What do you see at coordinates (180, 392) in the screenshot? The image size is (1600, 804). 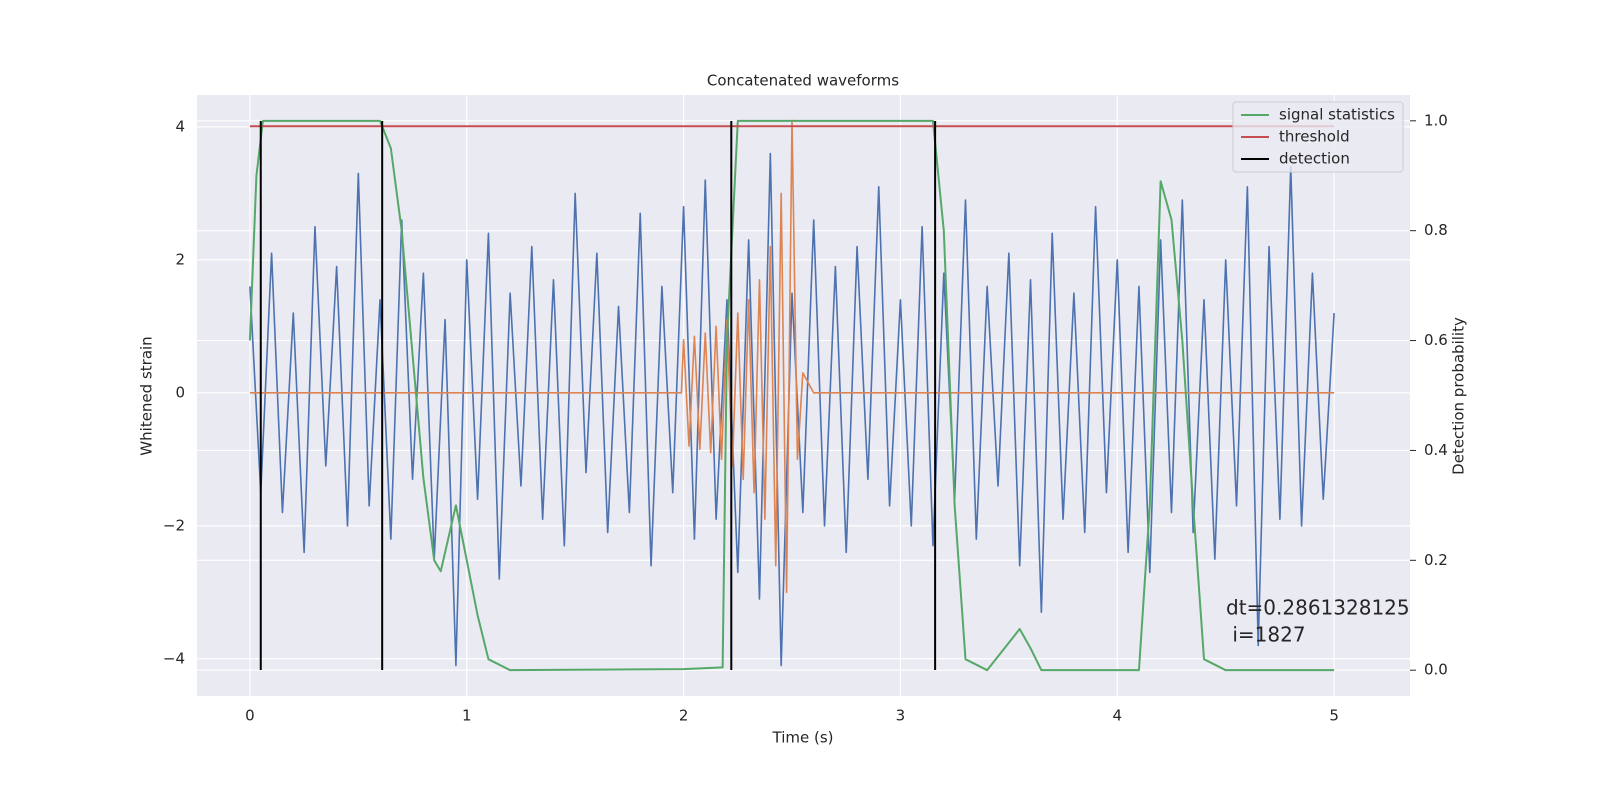 I see `y-tick-label: 0` at bounding box center [180, 392].